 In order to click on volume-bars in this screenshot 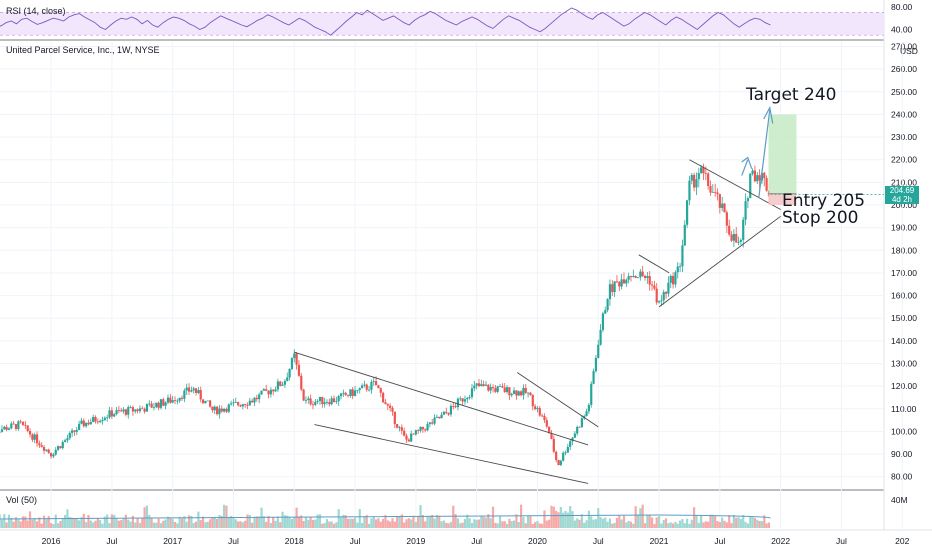, I will do `click(385, 516)`.